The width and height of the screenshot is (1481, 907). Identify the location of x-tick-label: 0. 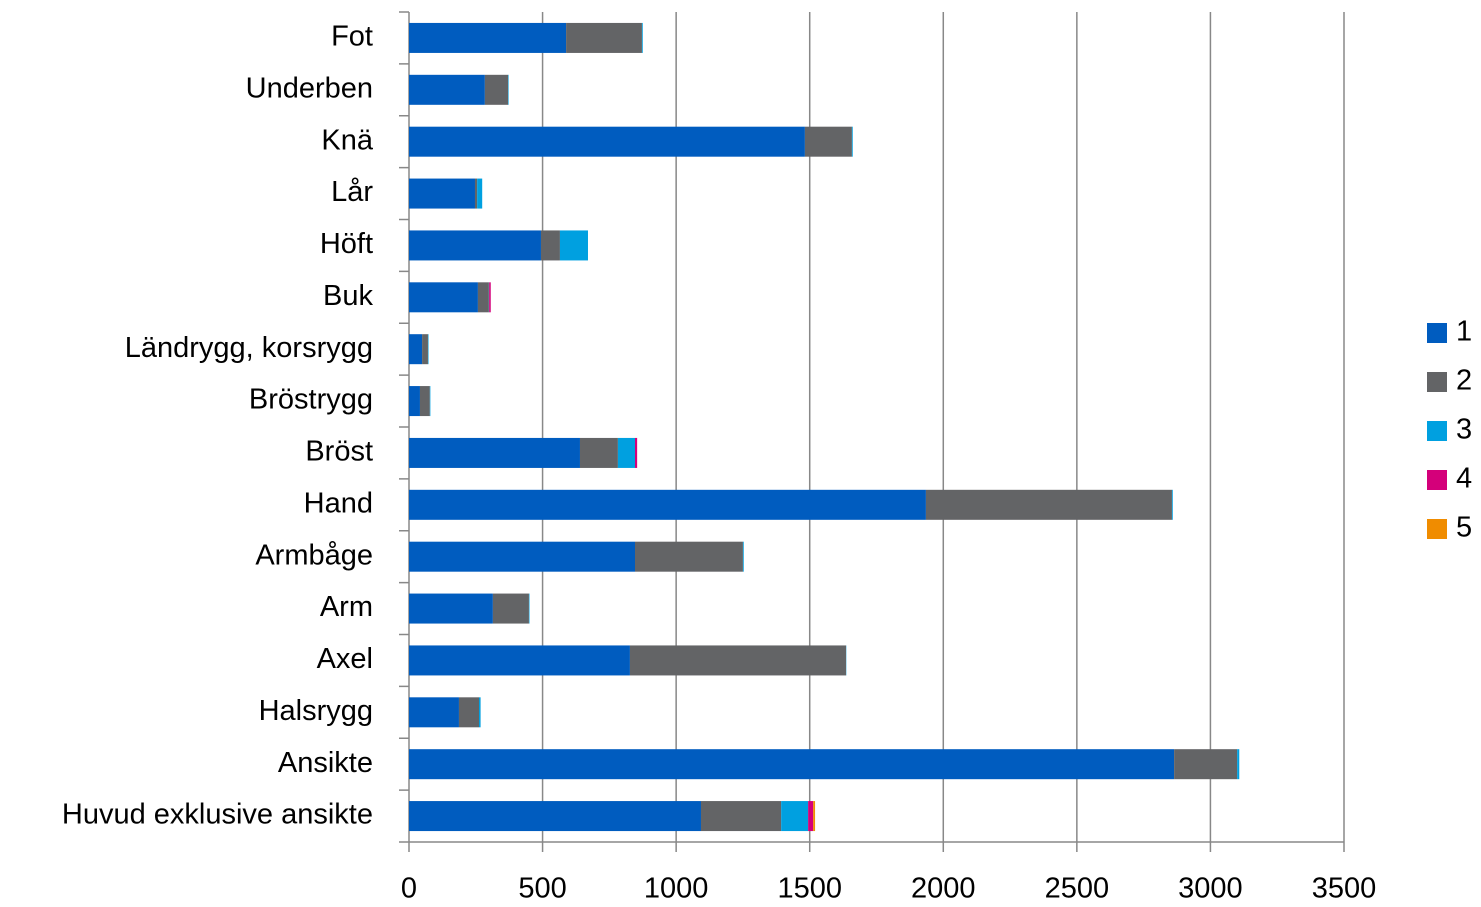
(409, 889).